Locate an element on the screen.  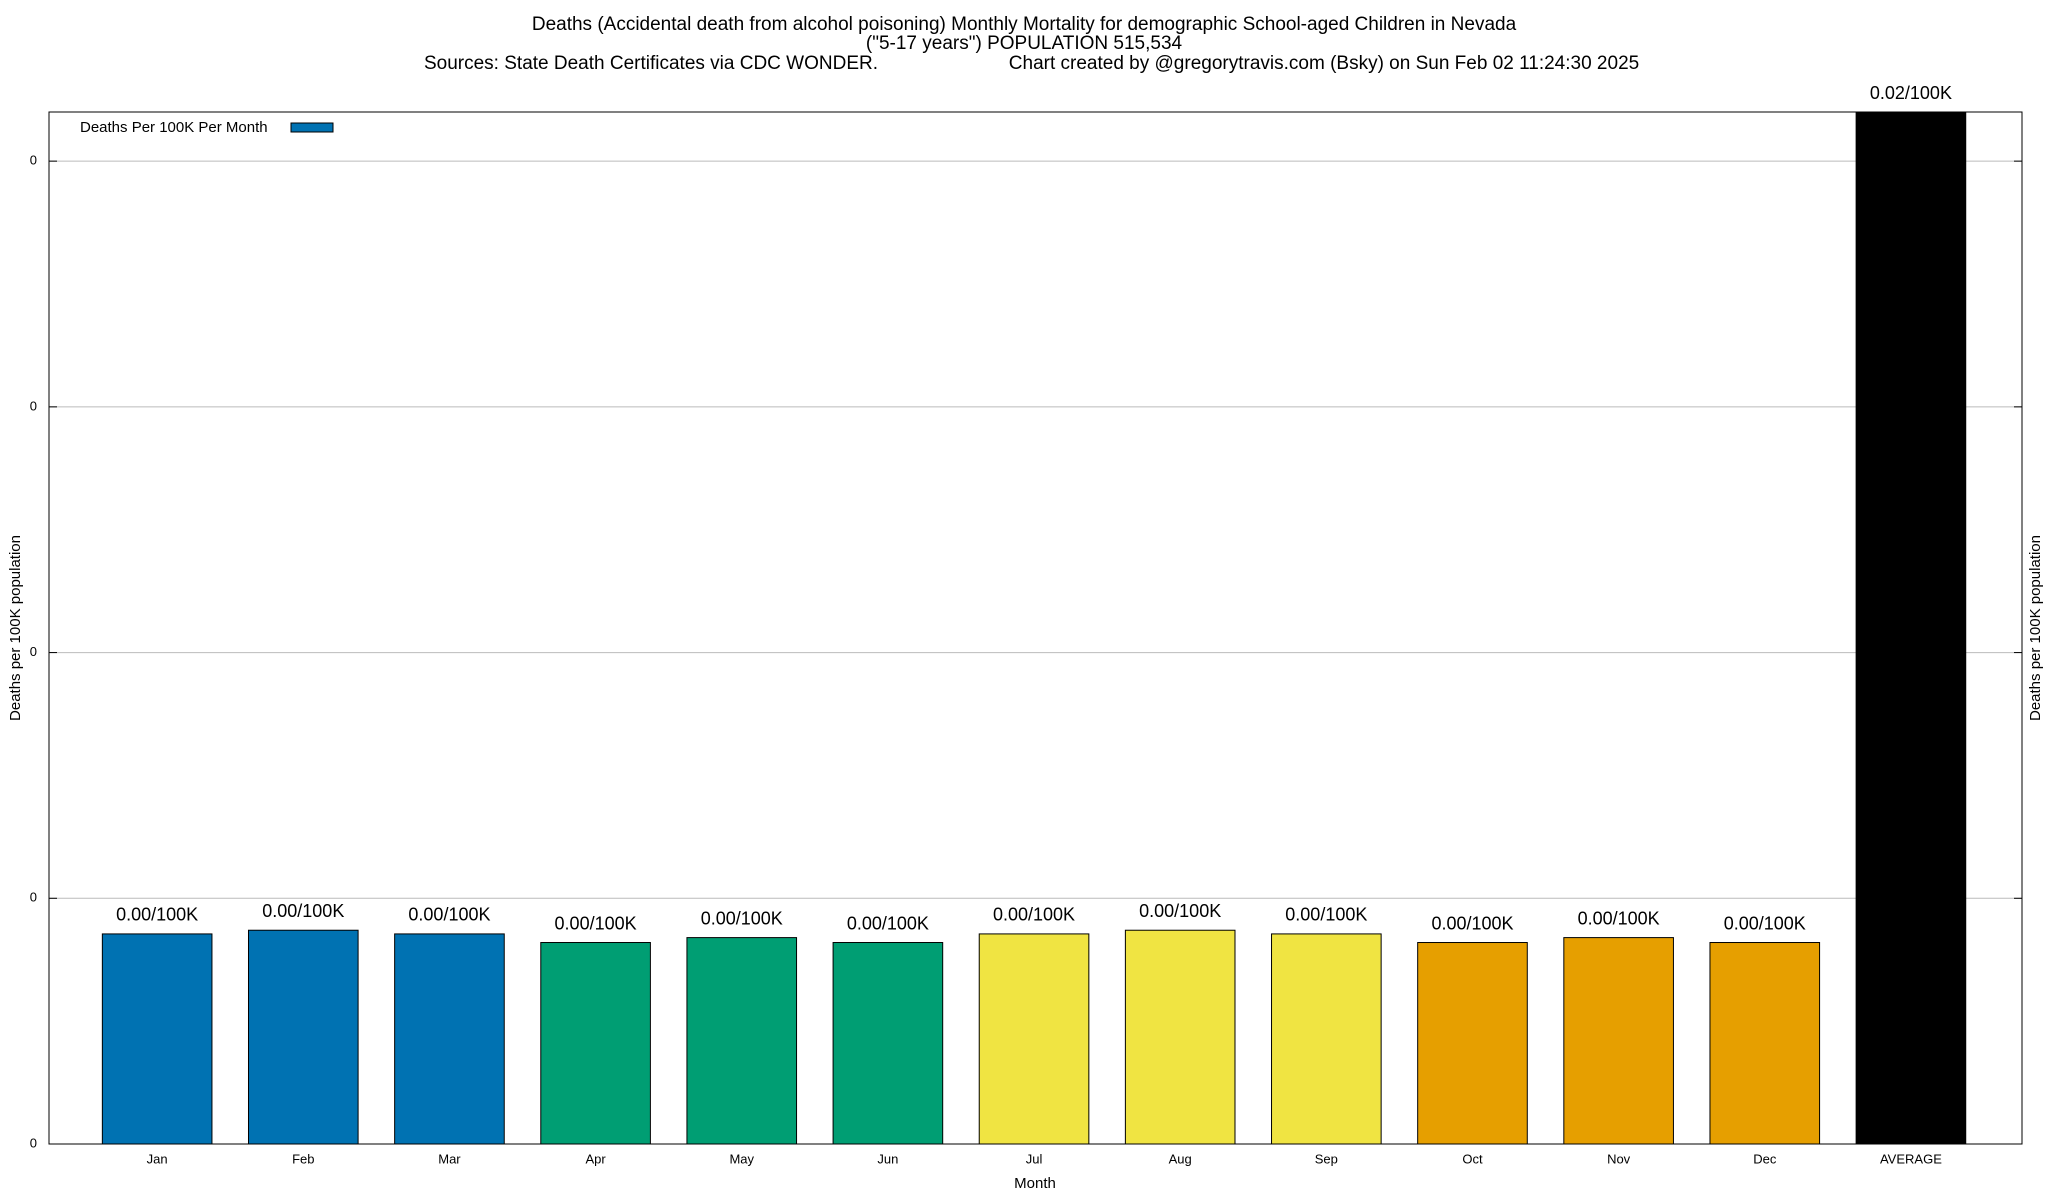
x-tick-label: Oct is located at coordinates (1472, 1158).